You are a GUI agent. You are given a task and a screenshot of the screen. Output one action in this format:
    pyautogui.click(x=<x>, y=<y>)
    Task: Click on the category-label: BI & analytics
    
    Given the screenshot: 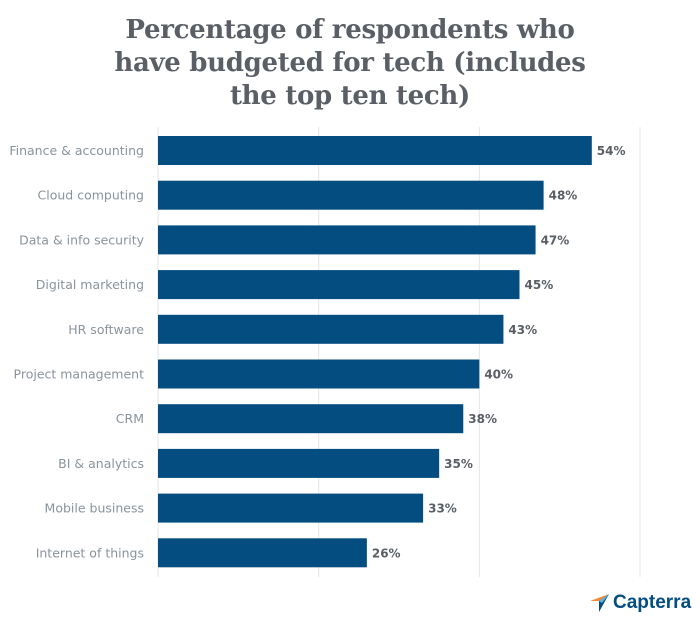 What is the action you would take?
    pyautogui.click(x=101, y=463)
    